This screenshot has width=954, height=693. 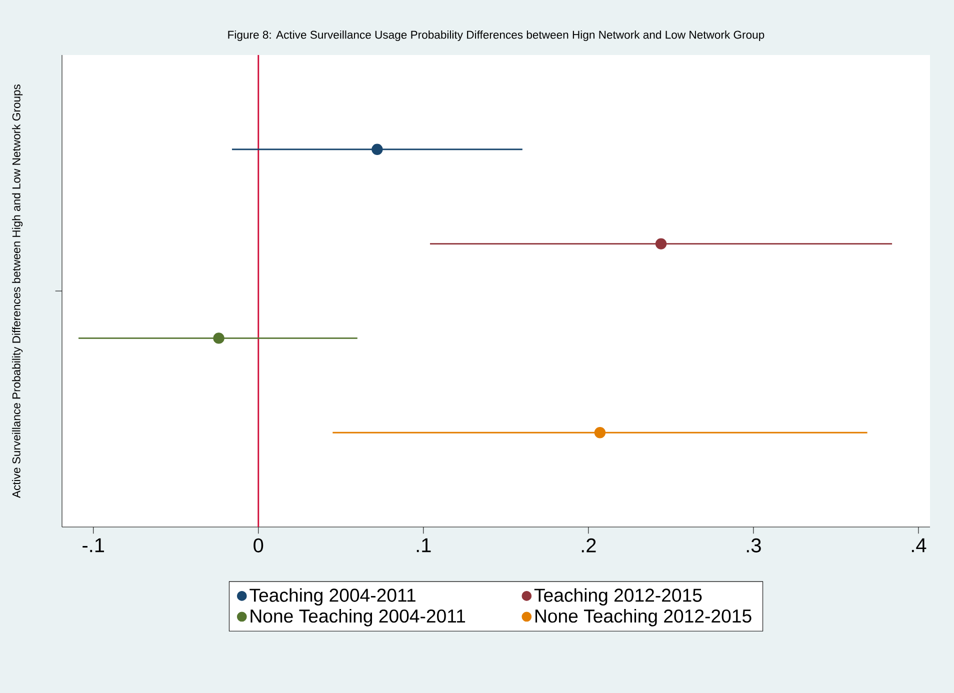 I want to click on legend-label: Teaching 2012-2015, so click(x=618, y=597).